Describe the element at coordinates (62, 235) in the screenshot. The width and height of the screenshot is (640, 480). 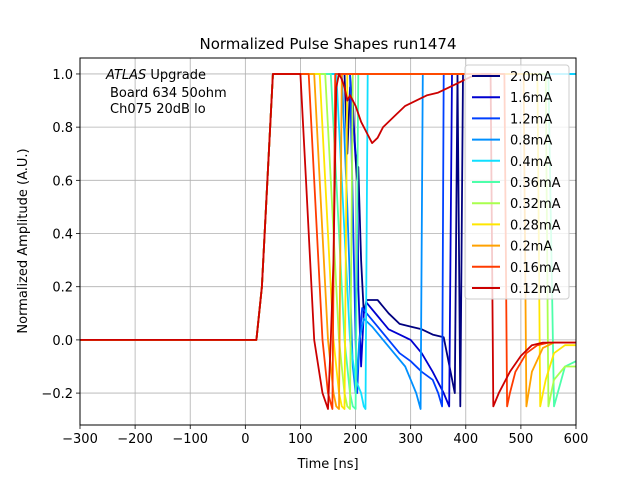
I see `y-tick-label: 0.4` at that location.